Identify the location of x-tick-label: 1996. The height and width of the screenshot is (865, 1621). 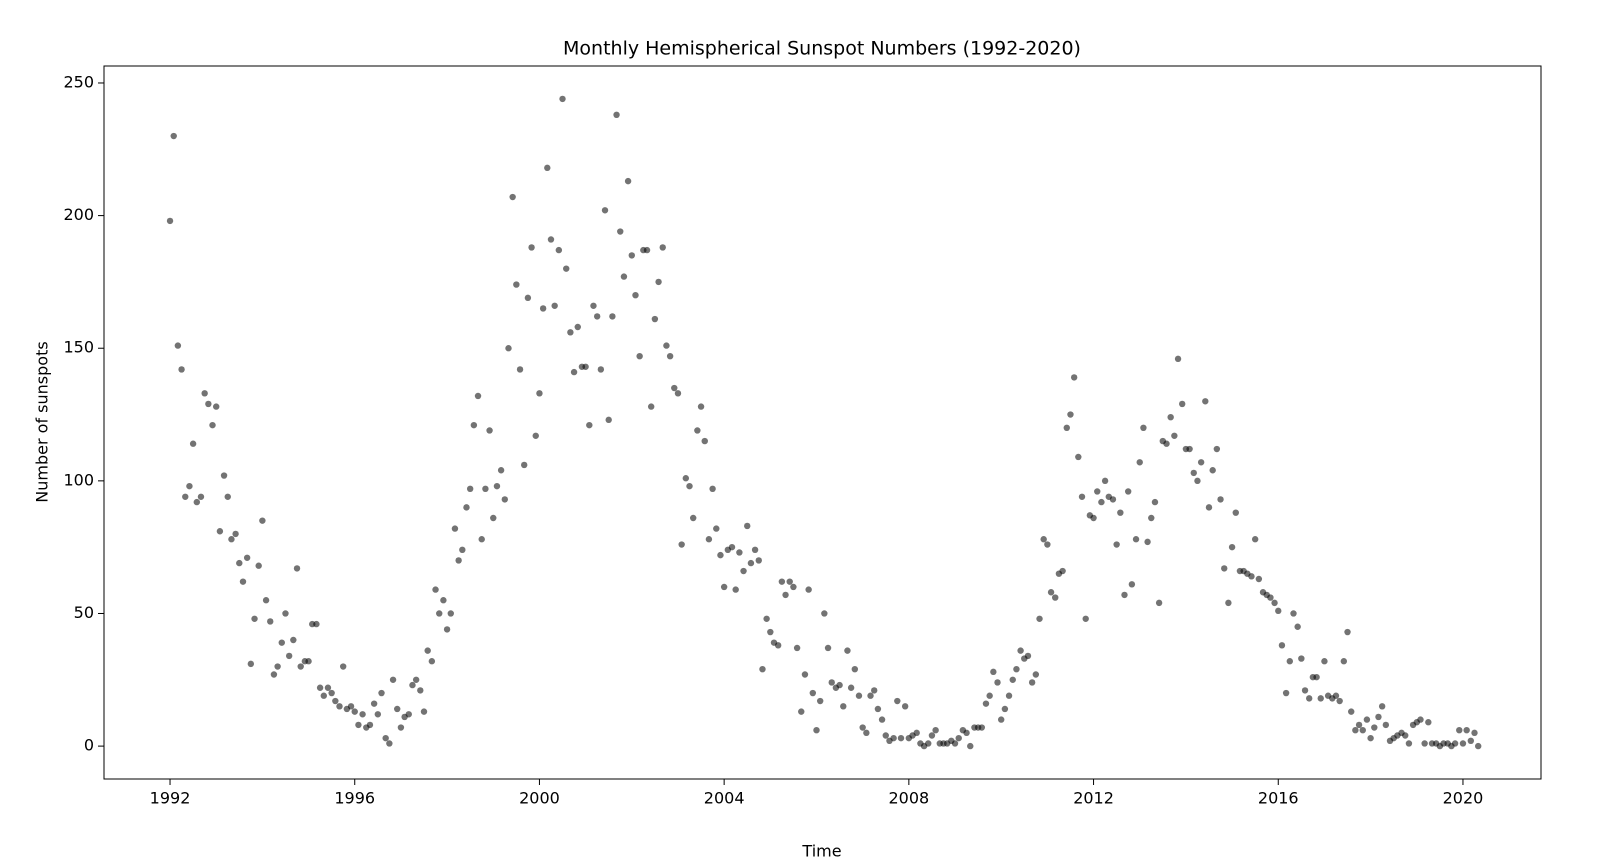
(354, 798).